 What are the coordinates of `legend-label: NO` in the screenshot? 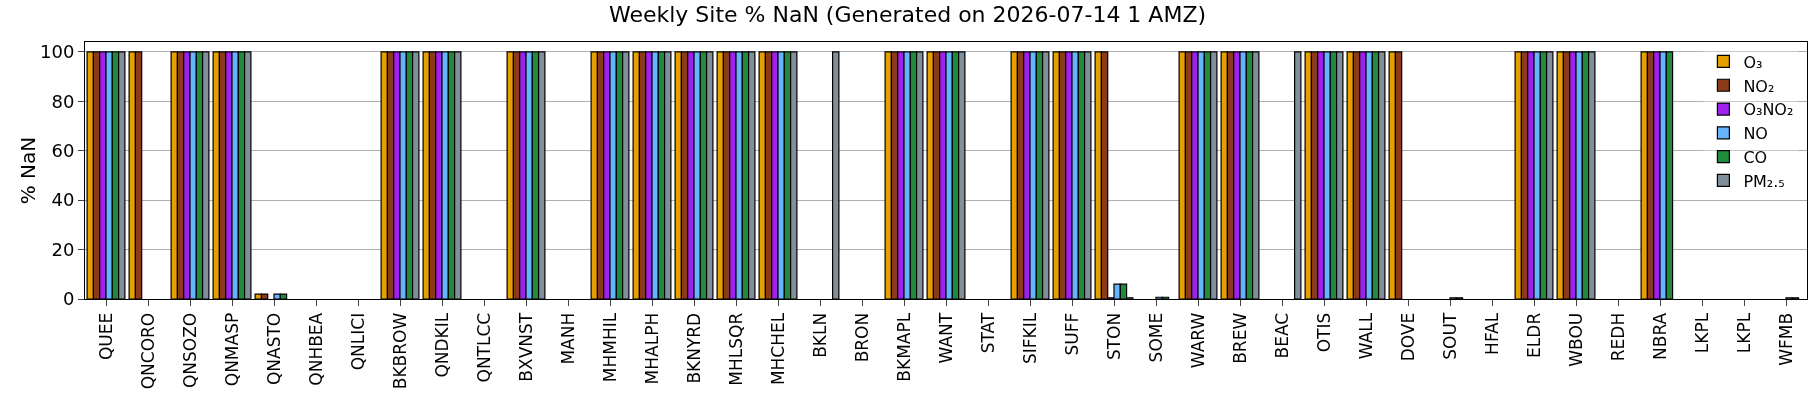 It's located at (1755, 134).